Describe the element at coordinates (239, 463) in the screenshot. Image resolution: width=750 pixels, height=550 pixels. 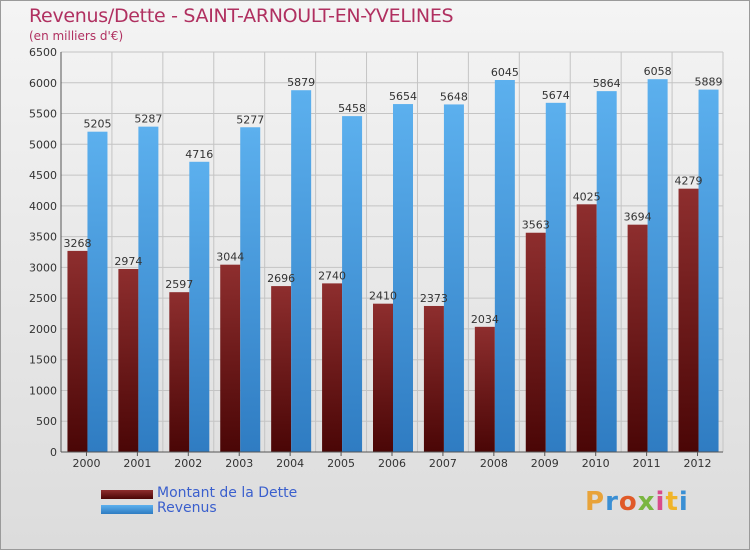
I see `x-tick-label: 2003` at that location.